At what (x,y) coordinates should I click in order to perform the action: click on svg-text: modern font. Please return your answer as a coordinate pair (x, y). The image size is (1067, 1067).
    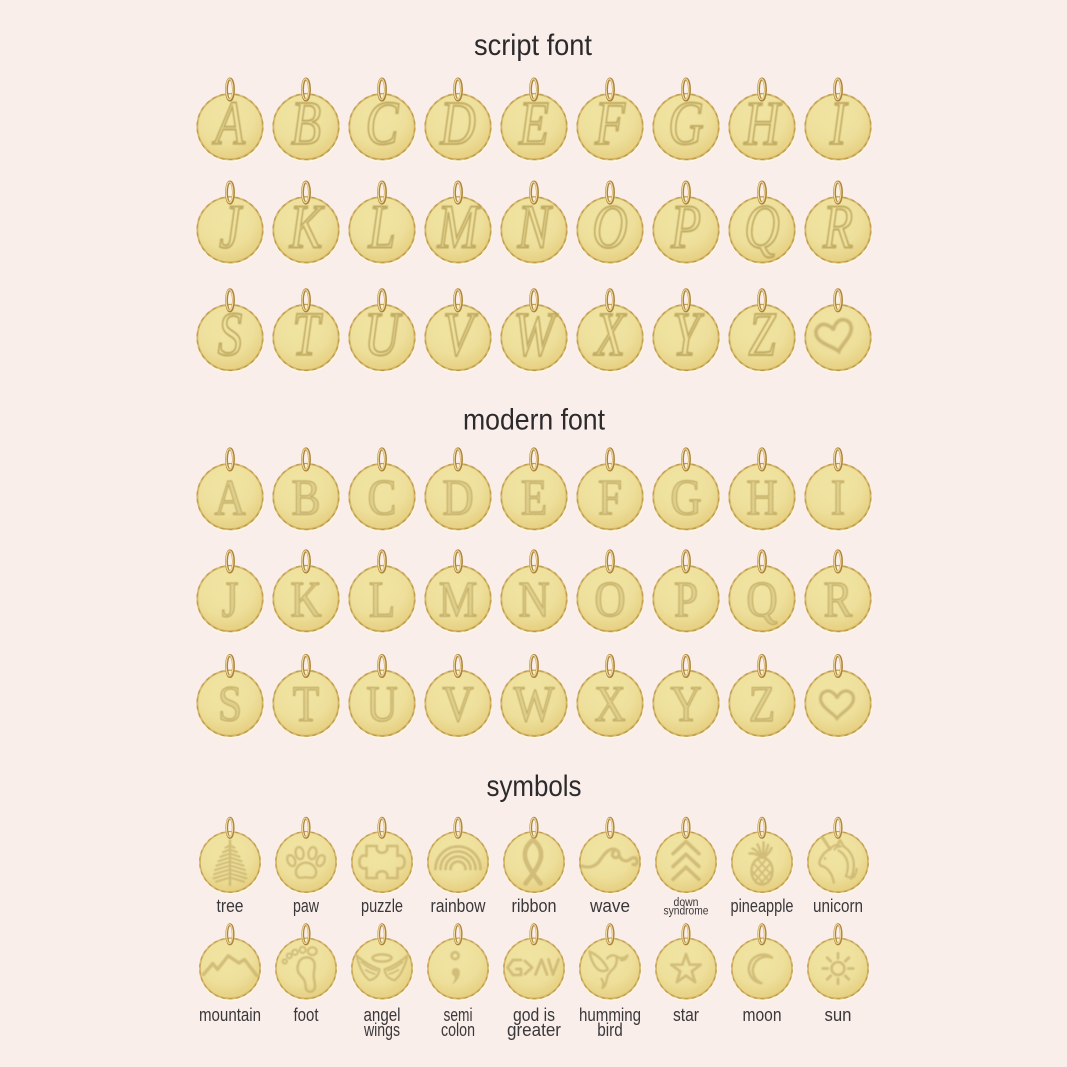
    Looking at the image, I should click on (534, 420).